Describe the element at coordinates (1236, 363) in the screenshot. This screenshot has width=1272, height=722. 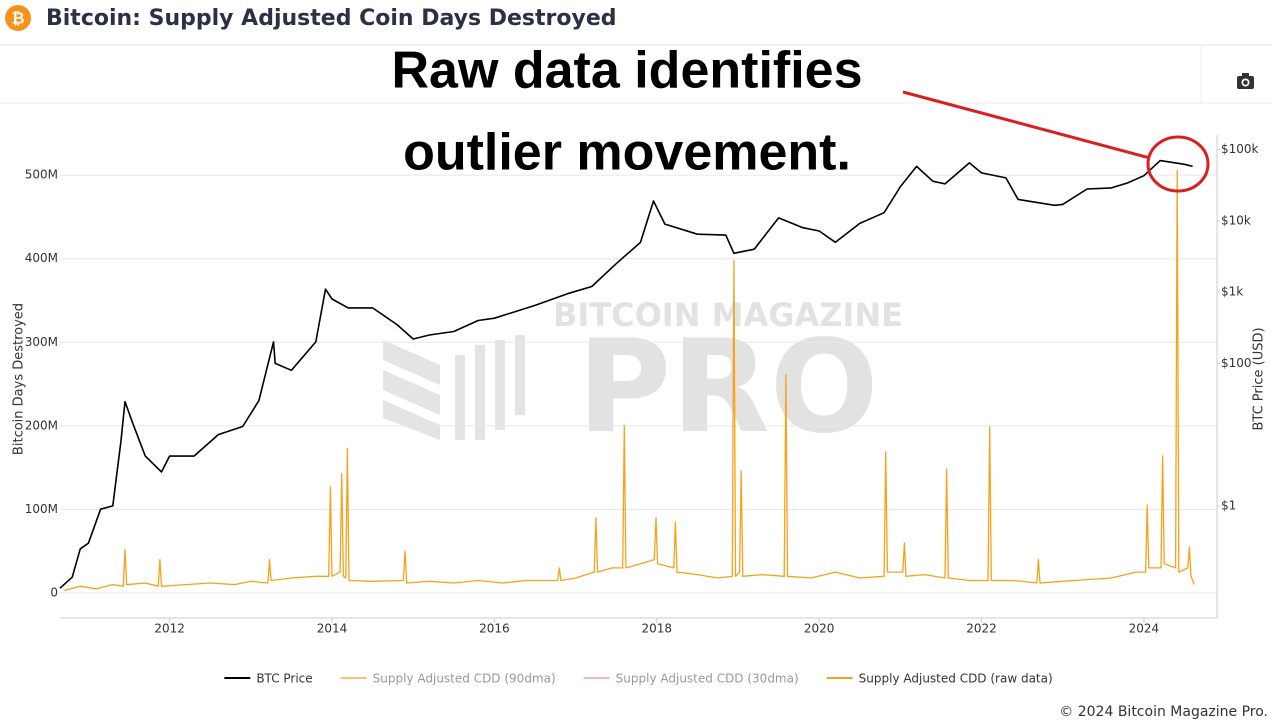
I see `y2-tick-label: $100` at that location.